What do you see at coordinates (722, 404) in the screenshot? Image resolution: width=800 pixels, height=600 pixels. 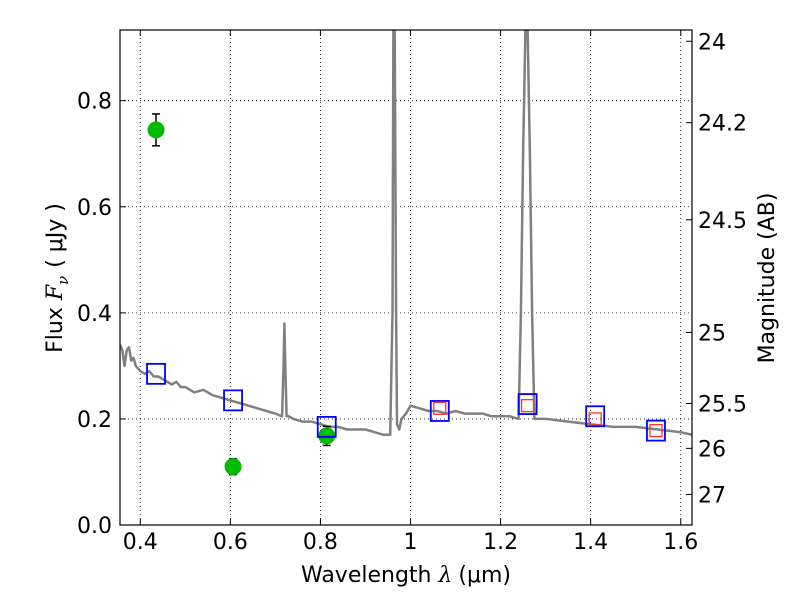 I see `y2-tick-label: 25.5` at bounding box center [722, 404].